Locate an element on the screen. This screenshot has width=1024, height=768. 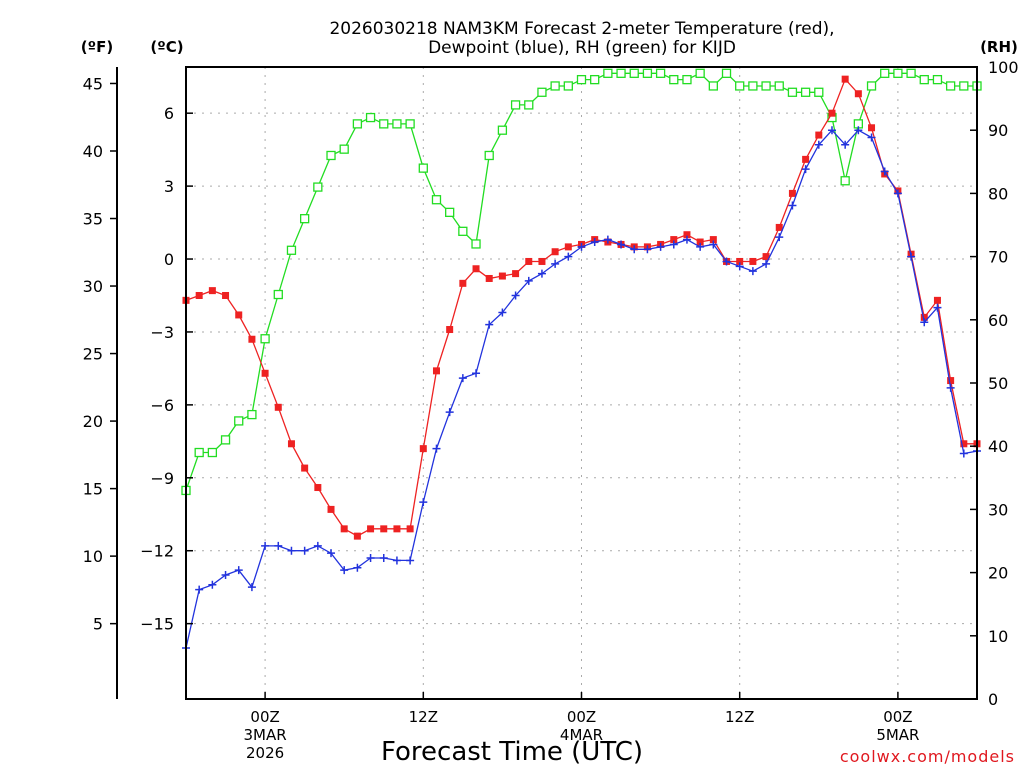
fahrenheit-tick-label: 25 is located at coordinates (93, 354).